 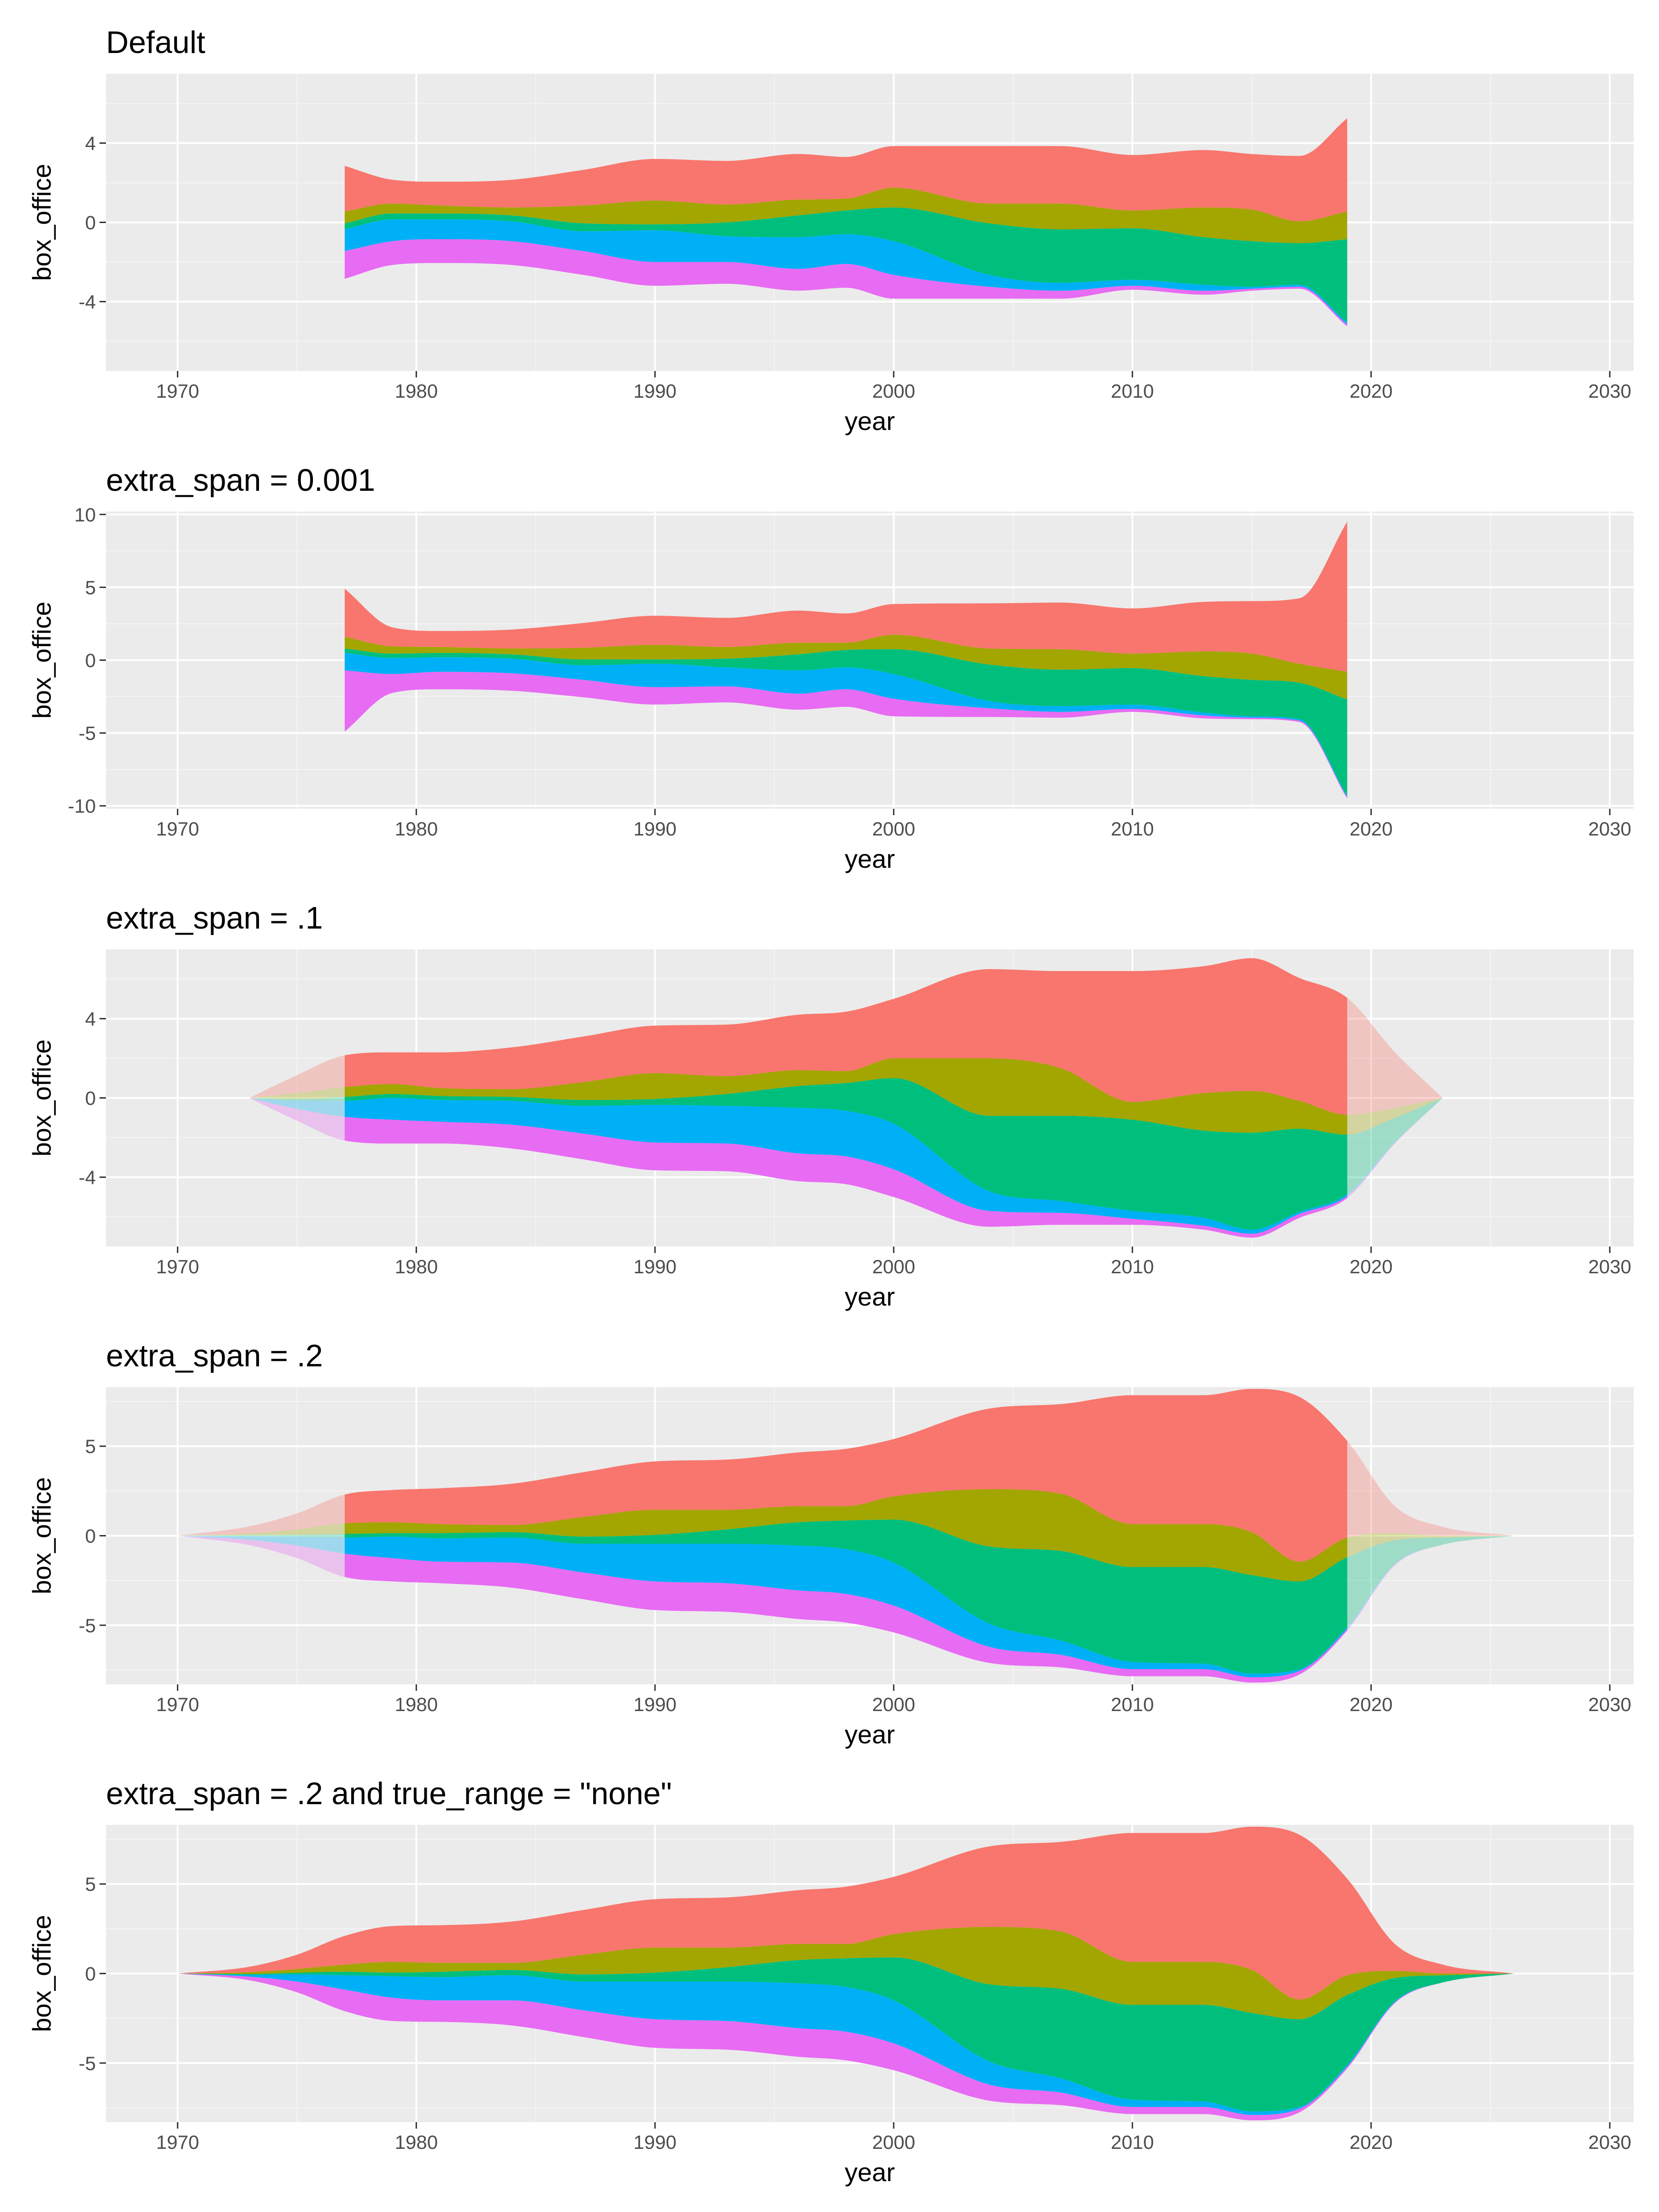 What do you see at coordinates (214, 917) in the screenshot?
I see `chart-title: extra_span = .1` at bounding box center [214, 917].